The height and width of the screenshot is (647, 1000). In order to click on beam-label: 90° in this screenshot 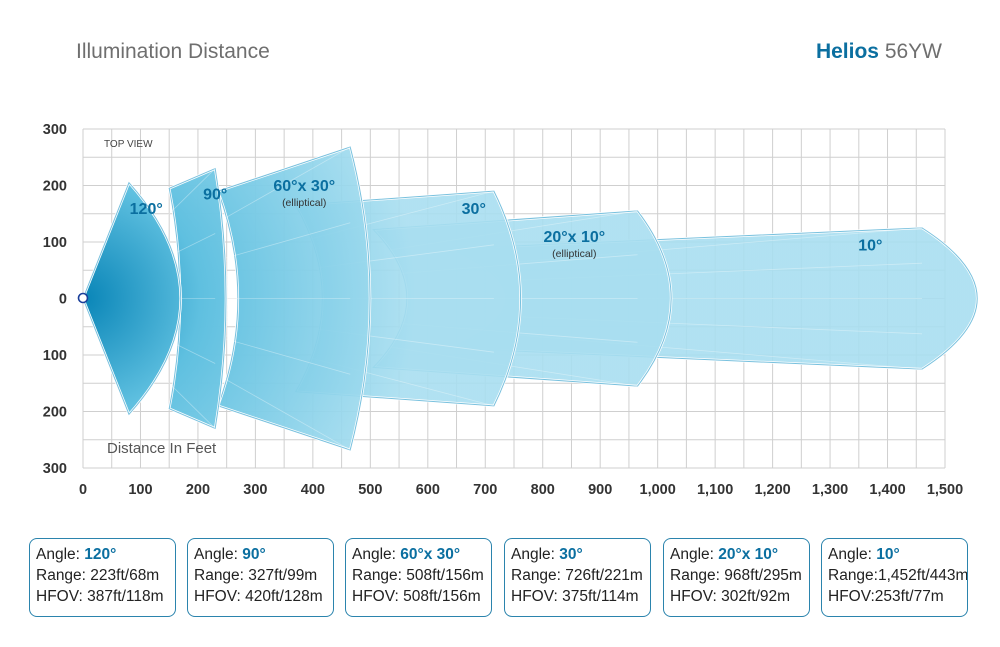, I will do `click(215, 195)`.